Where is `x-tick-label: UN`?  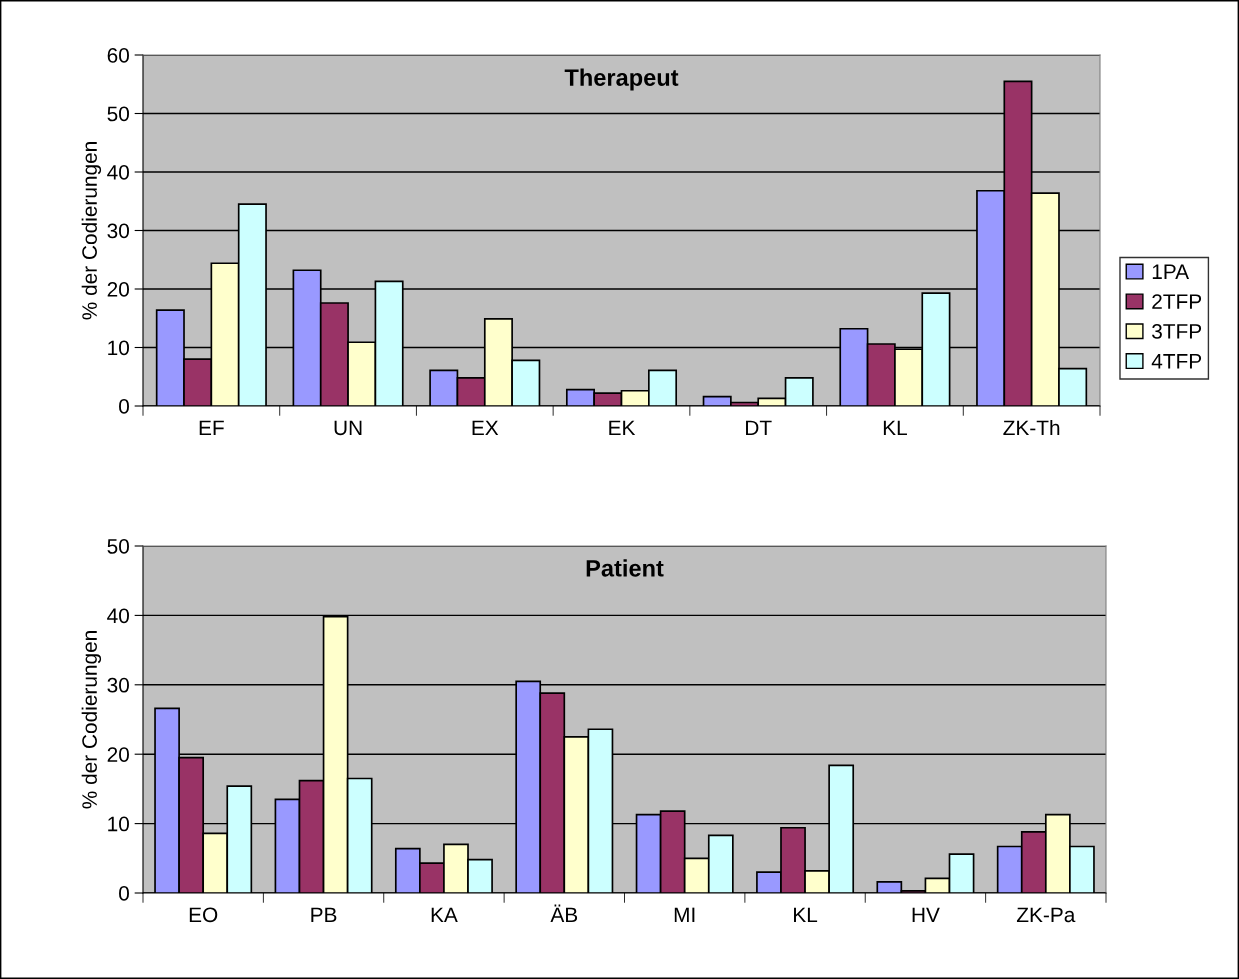 x-tick-label: UN is located at coordinates (348, 428).